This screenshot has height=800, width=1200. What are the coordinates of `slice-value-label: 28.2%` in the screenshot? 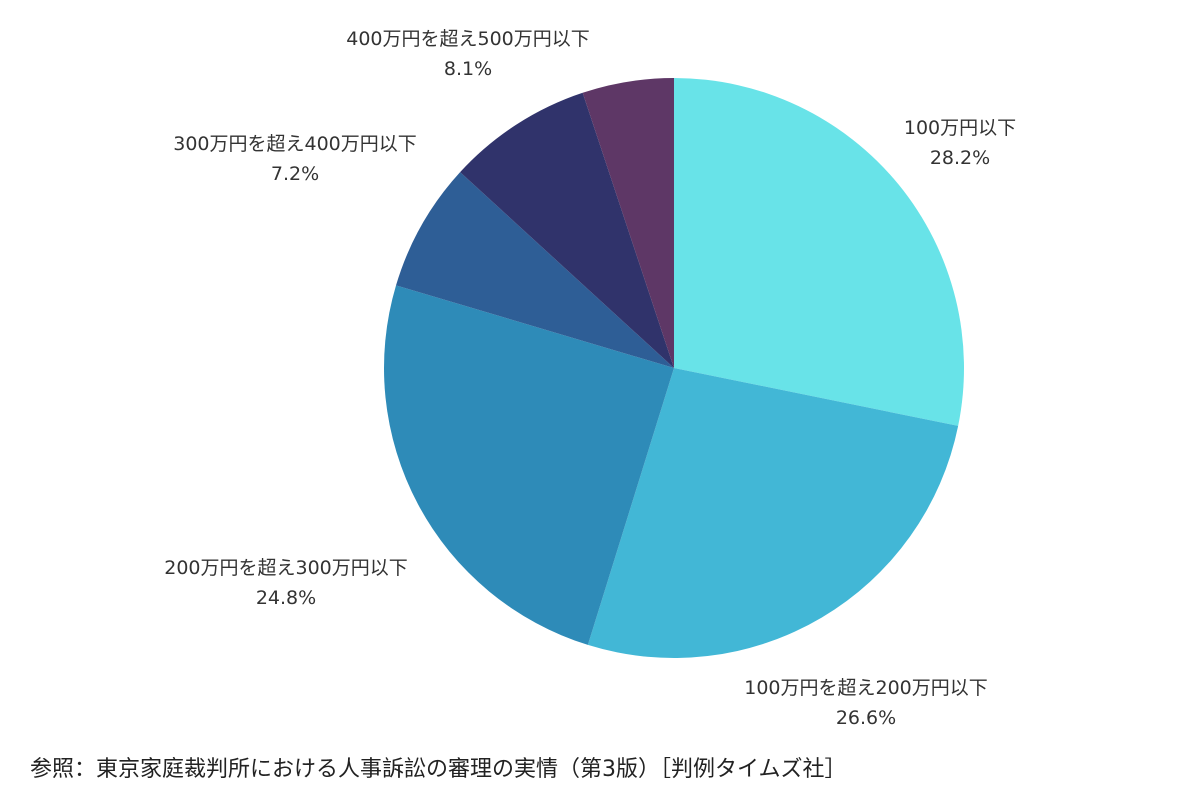 It's located at (960, 158).